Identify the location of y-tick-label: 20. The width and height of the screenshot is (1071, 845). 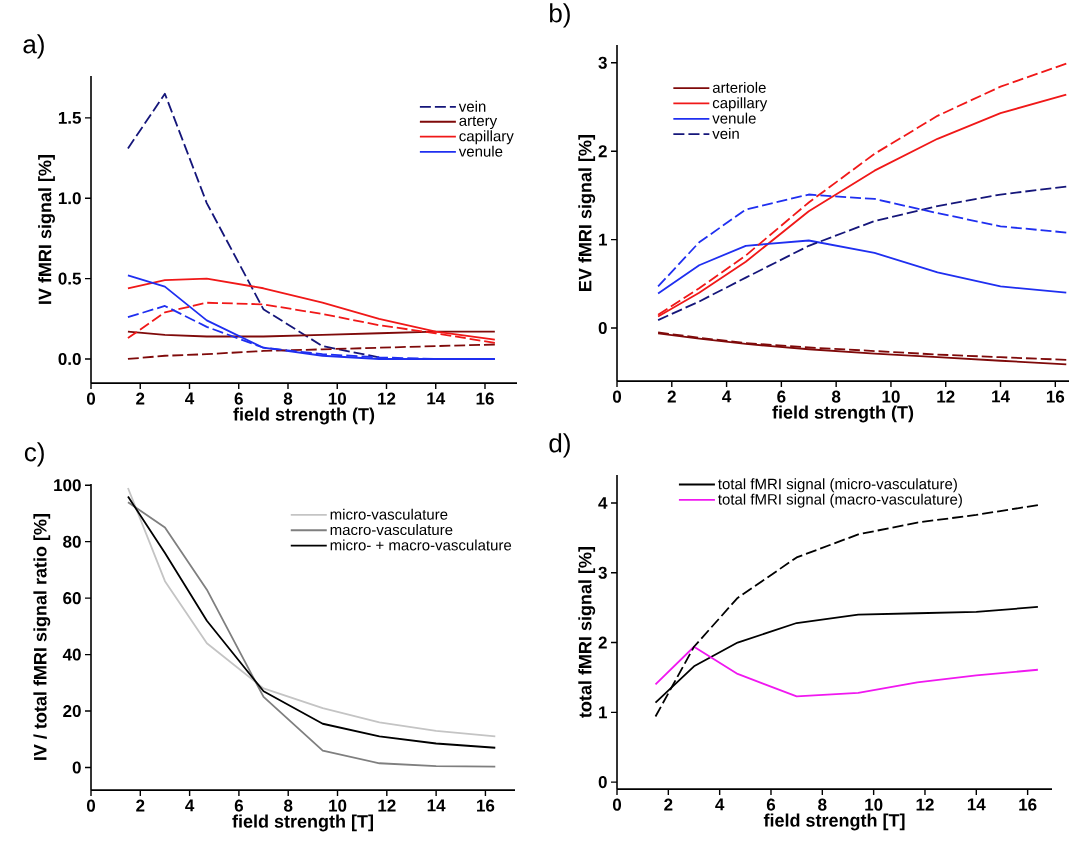
(72, 711).